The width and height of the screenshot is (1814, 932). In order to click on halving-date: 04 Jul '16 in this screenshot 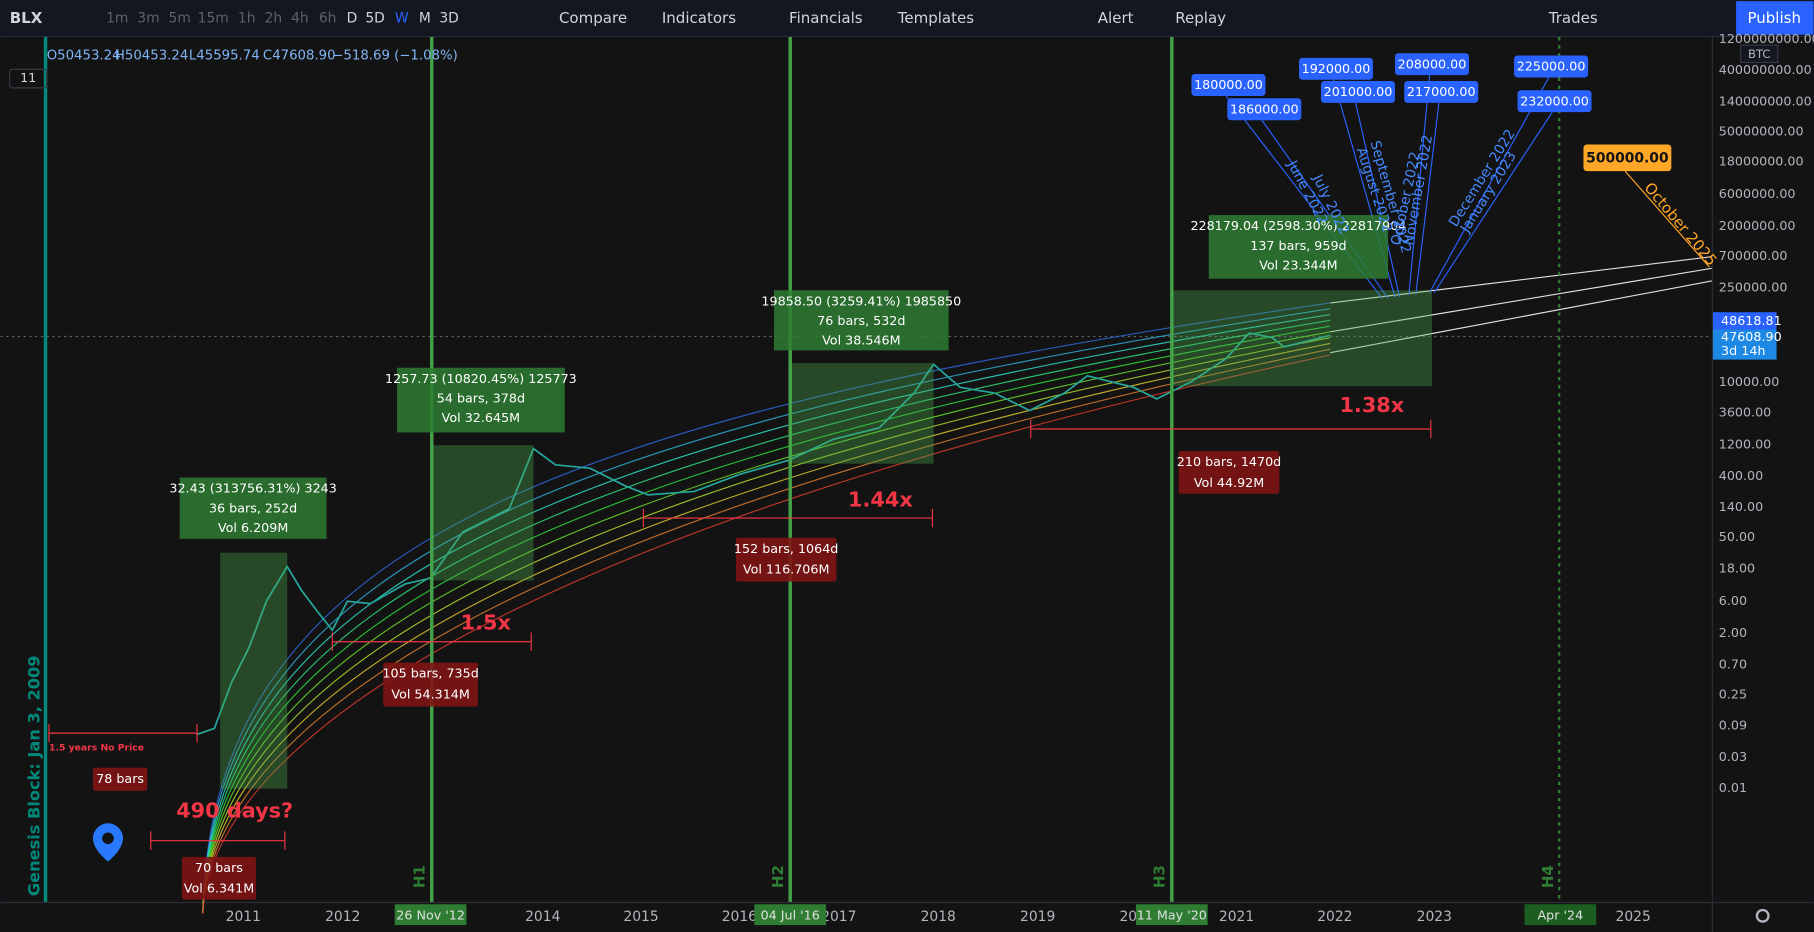, I will do `click(790, 914)`.